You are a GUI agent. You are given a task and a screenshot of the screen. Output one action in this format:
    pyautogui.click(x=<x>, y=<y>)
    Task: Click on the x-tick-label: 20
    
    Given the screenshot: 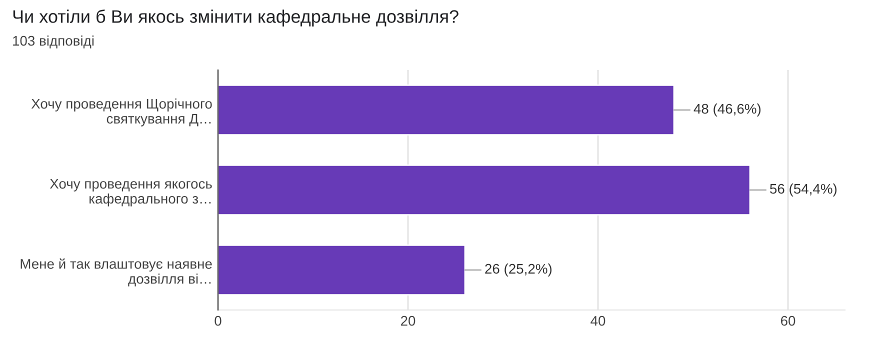 What is the action you would take?
    pyautogui.click(x=408, y=321)
    